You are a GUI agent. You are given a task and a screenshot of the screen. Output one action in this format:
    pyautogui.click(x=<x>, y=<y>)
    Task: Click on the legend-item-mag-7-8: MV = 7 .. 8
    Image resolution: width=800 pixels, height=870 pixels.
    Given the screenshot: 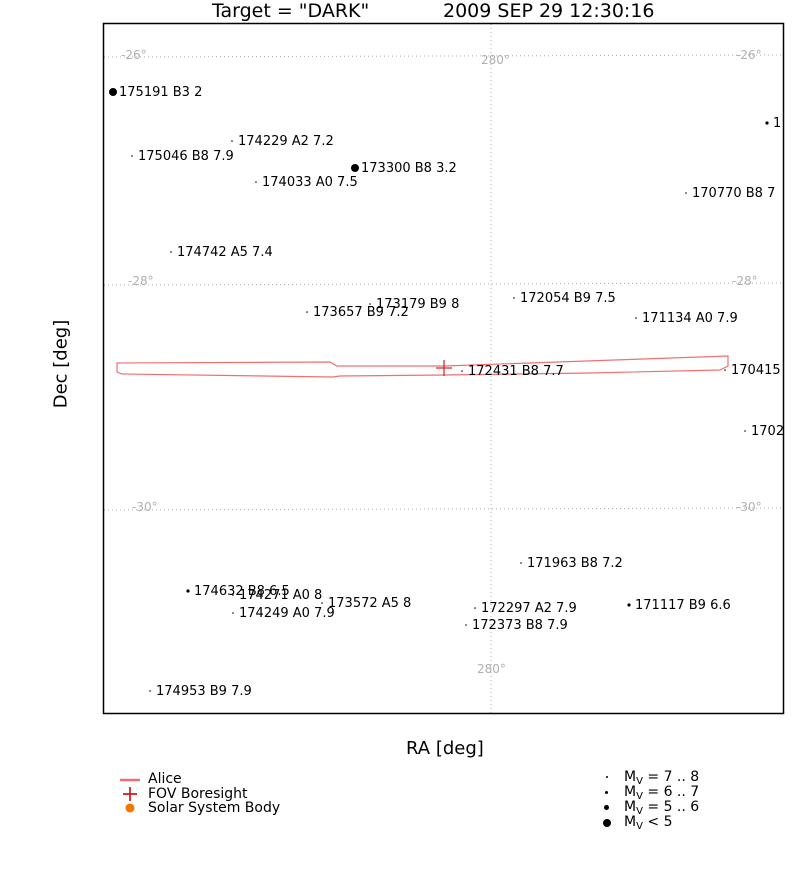 What is the action you would take?
    pyautogui.click(x=650, y=778)
    